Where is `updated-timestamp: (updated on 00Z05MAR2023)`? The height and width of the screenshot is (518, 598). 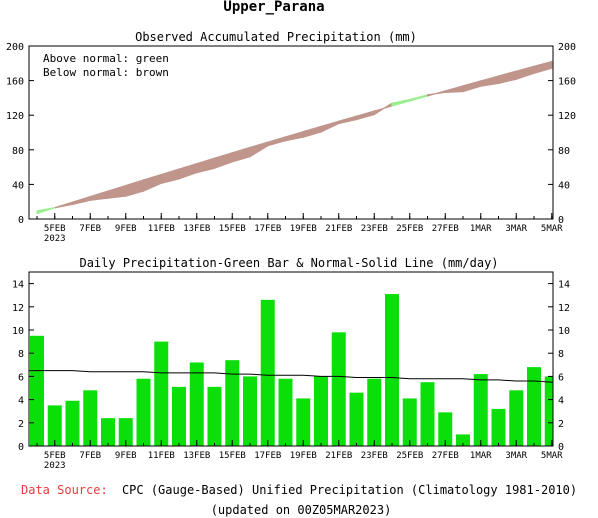
updated-timestamp: (updated on 00Z05MAR2023) is located at coordinates (301, 510).